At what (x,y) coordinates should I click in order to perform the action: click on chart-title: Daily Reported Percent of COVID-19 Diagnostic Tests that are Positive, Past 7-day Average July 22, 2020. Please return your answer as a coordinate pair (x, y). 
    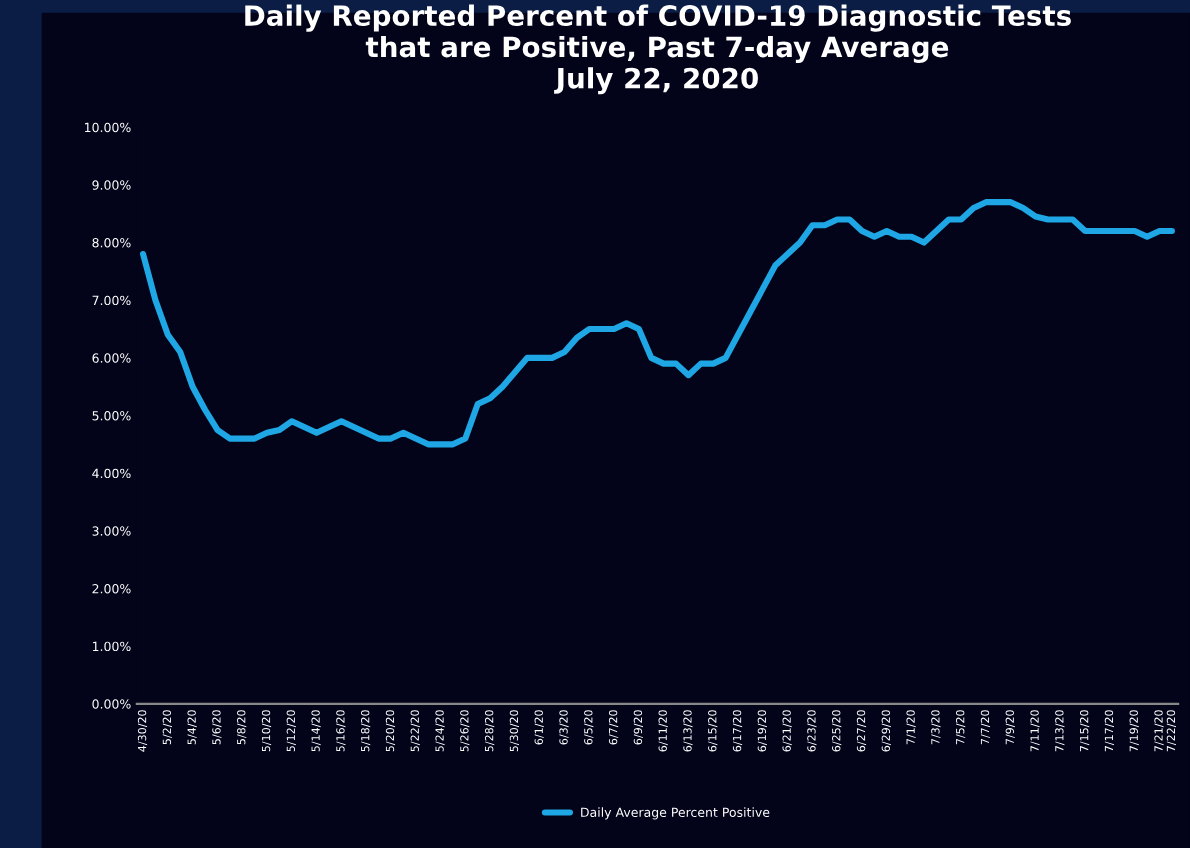
    Looking at the image, I should click on (658, 49).